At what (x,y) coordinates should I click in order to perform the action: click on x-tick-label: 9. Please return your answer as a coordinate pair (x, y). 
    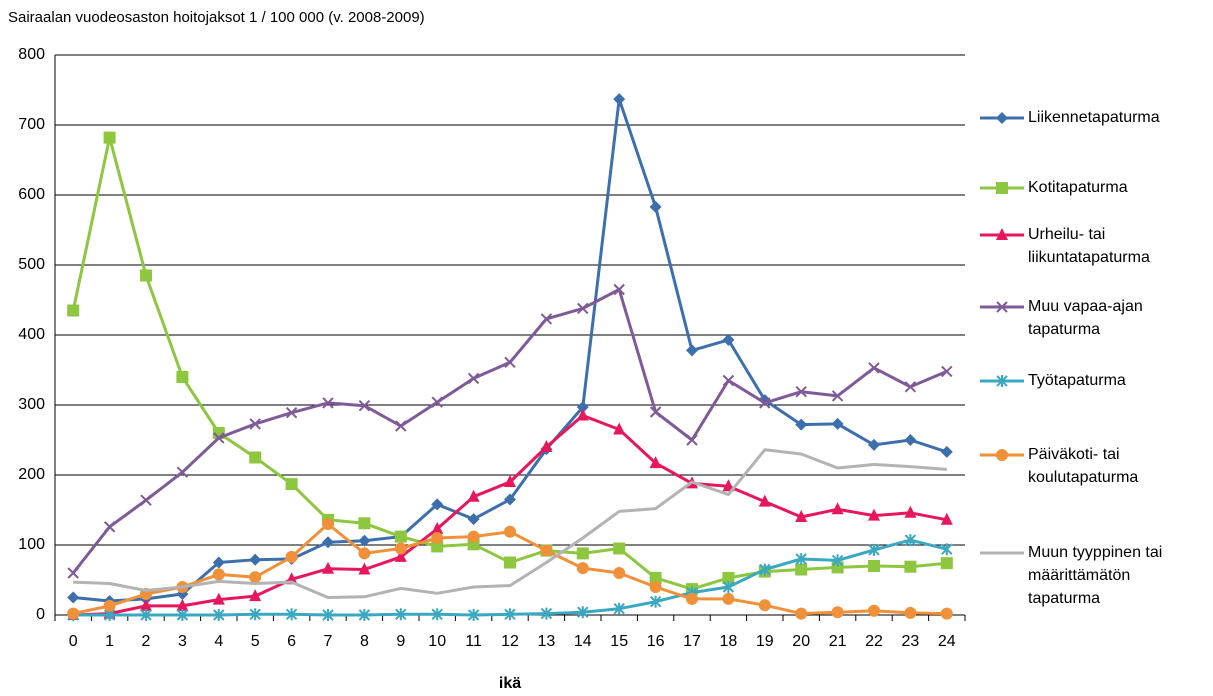
    Looking at the image, I should click on (400, 641).